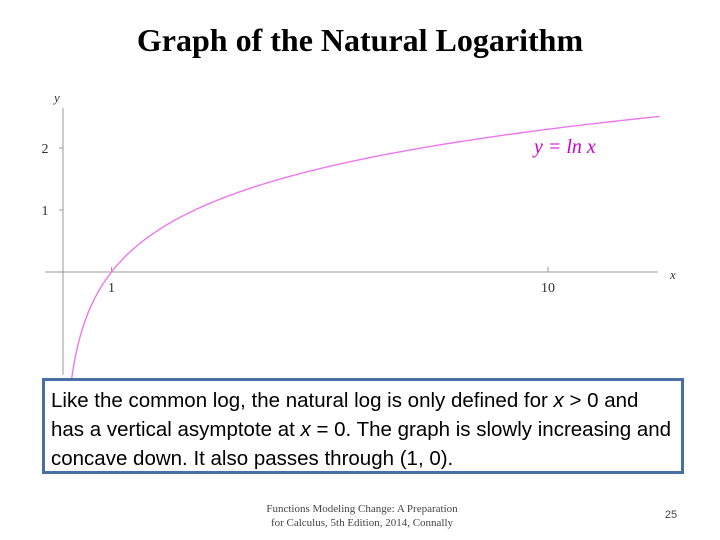 This screenshot has width=720, height=540. I want to click on y-tick-label: 1, so click(45, 211).